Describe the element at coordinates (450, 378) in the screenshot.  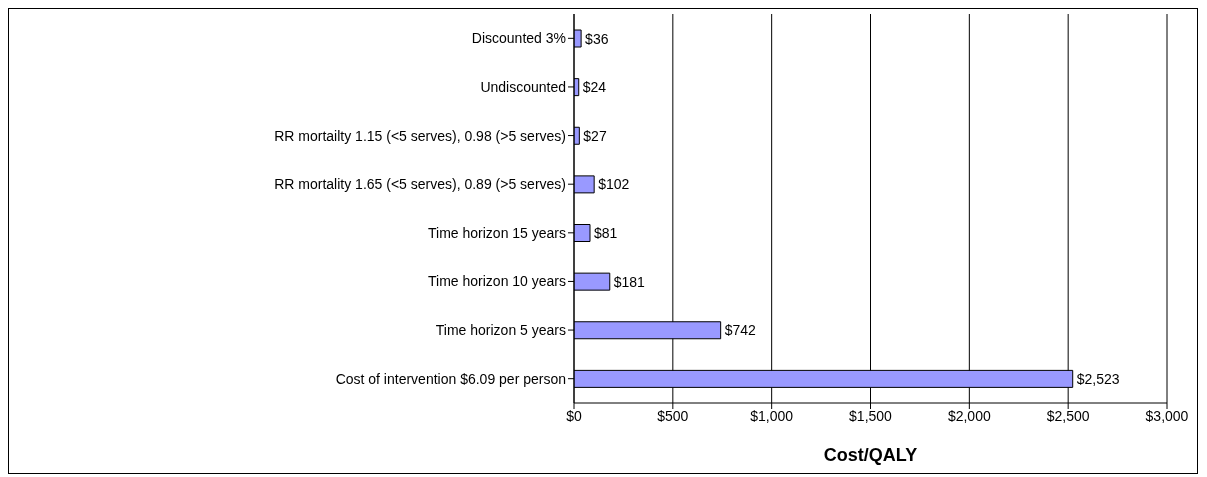
I see `y-tick-label: Cost of intervention $6.09 per person` at that location.